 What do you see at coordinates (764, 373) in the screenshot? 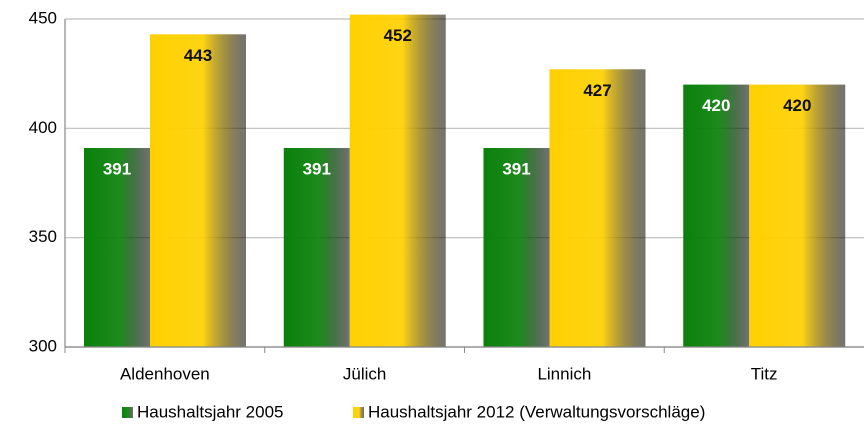
I see `x-tick-label: Titz` at bounding box center [764, 373].